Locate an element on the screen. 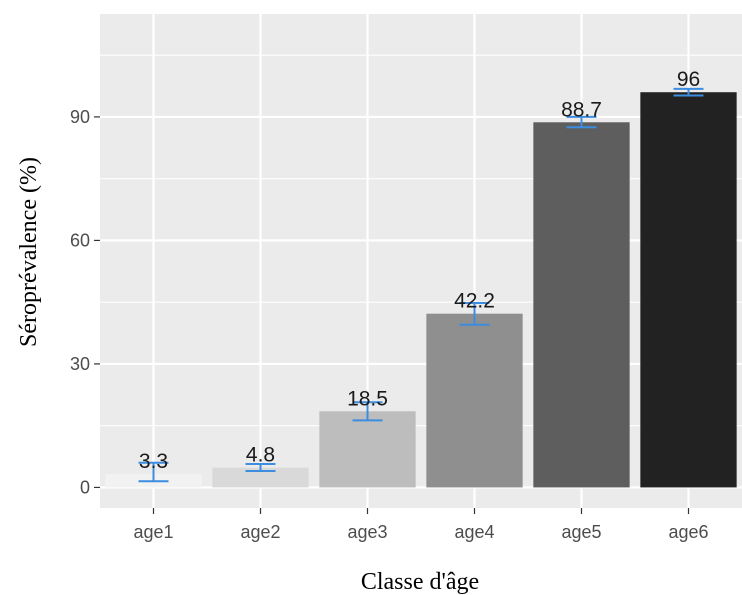  y-axis: 0 30 60 90 is located at coordinates (85, 302).